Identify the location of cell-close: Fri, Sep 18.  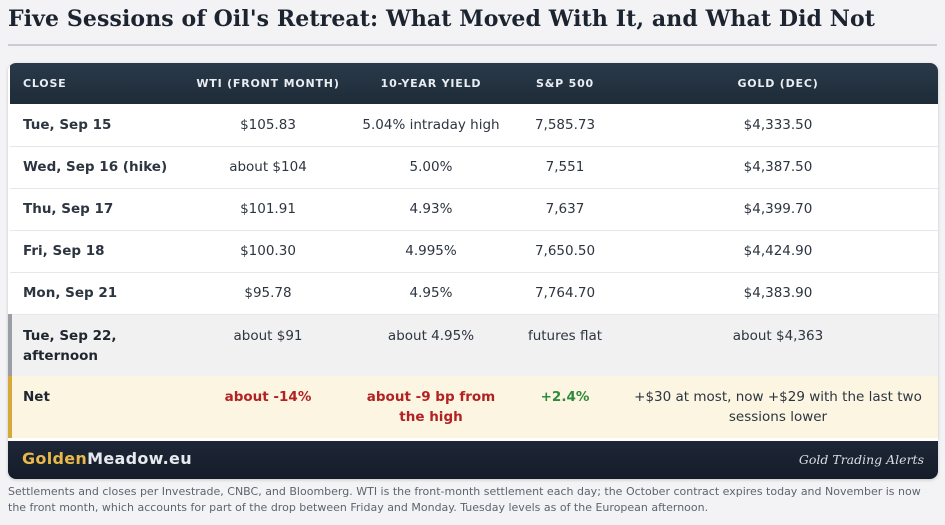
(64, 251).